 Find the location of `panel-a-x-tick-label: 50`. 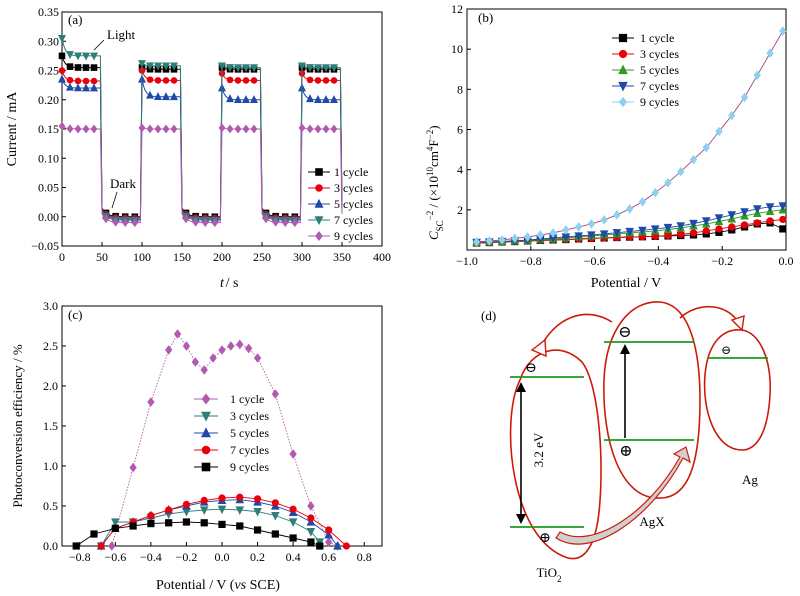

panel-a-x-tick-label: 50 is located at coordinates (102, 257).